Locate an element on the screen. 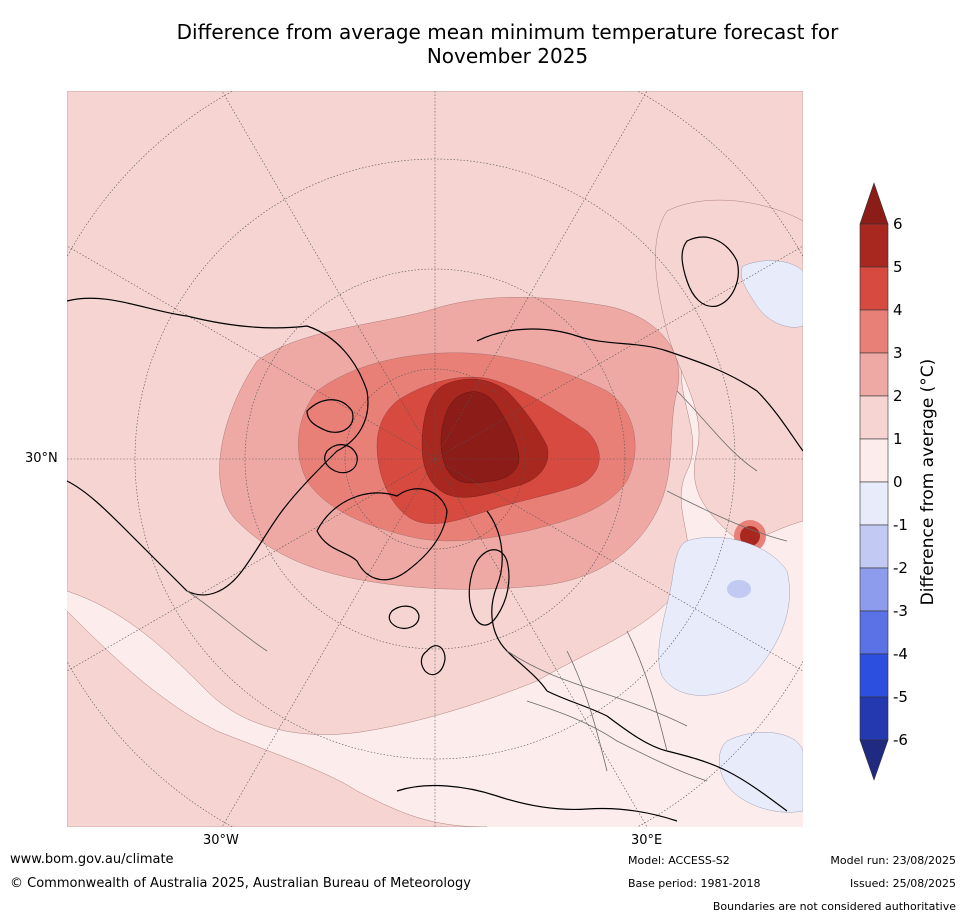 This screenshot has height=919, width=965. title-line-2: November 2025 is located at coordinates (507, 56).